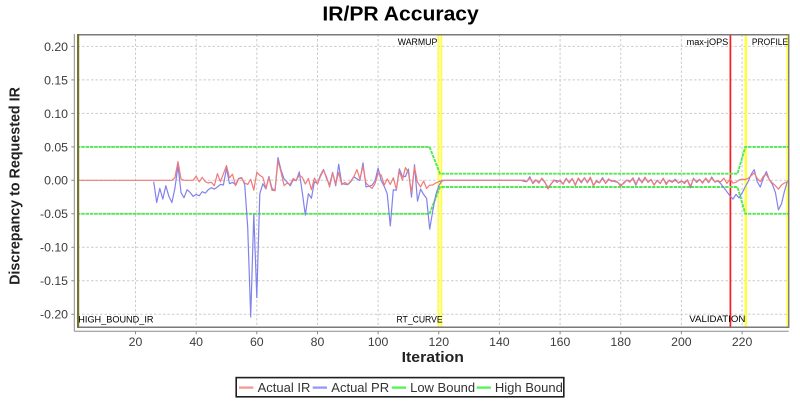 The width and height of the screenshot is (800, 405). I want to click on svg-text: 140, so click(499, 342).